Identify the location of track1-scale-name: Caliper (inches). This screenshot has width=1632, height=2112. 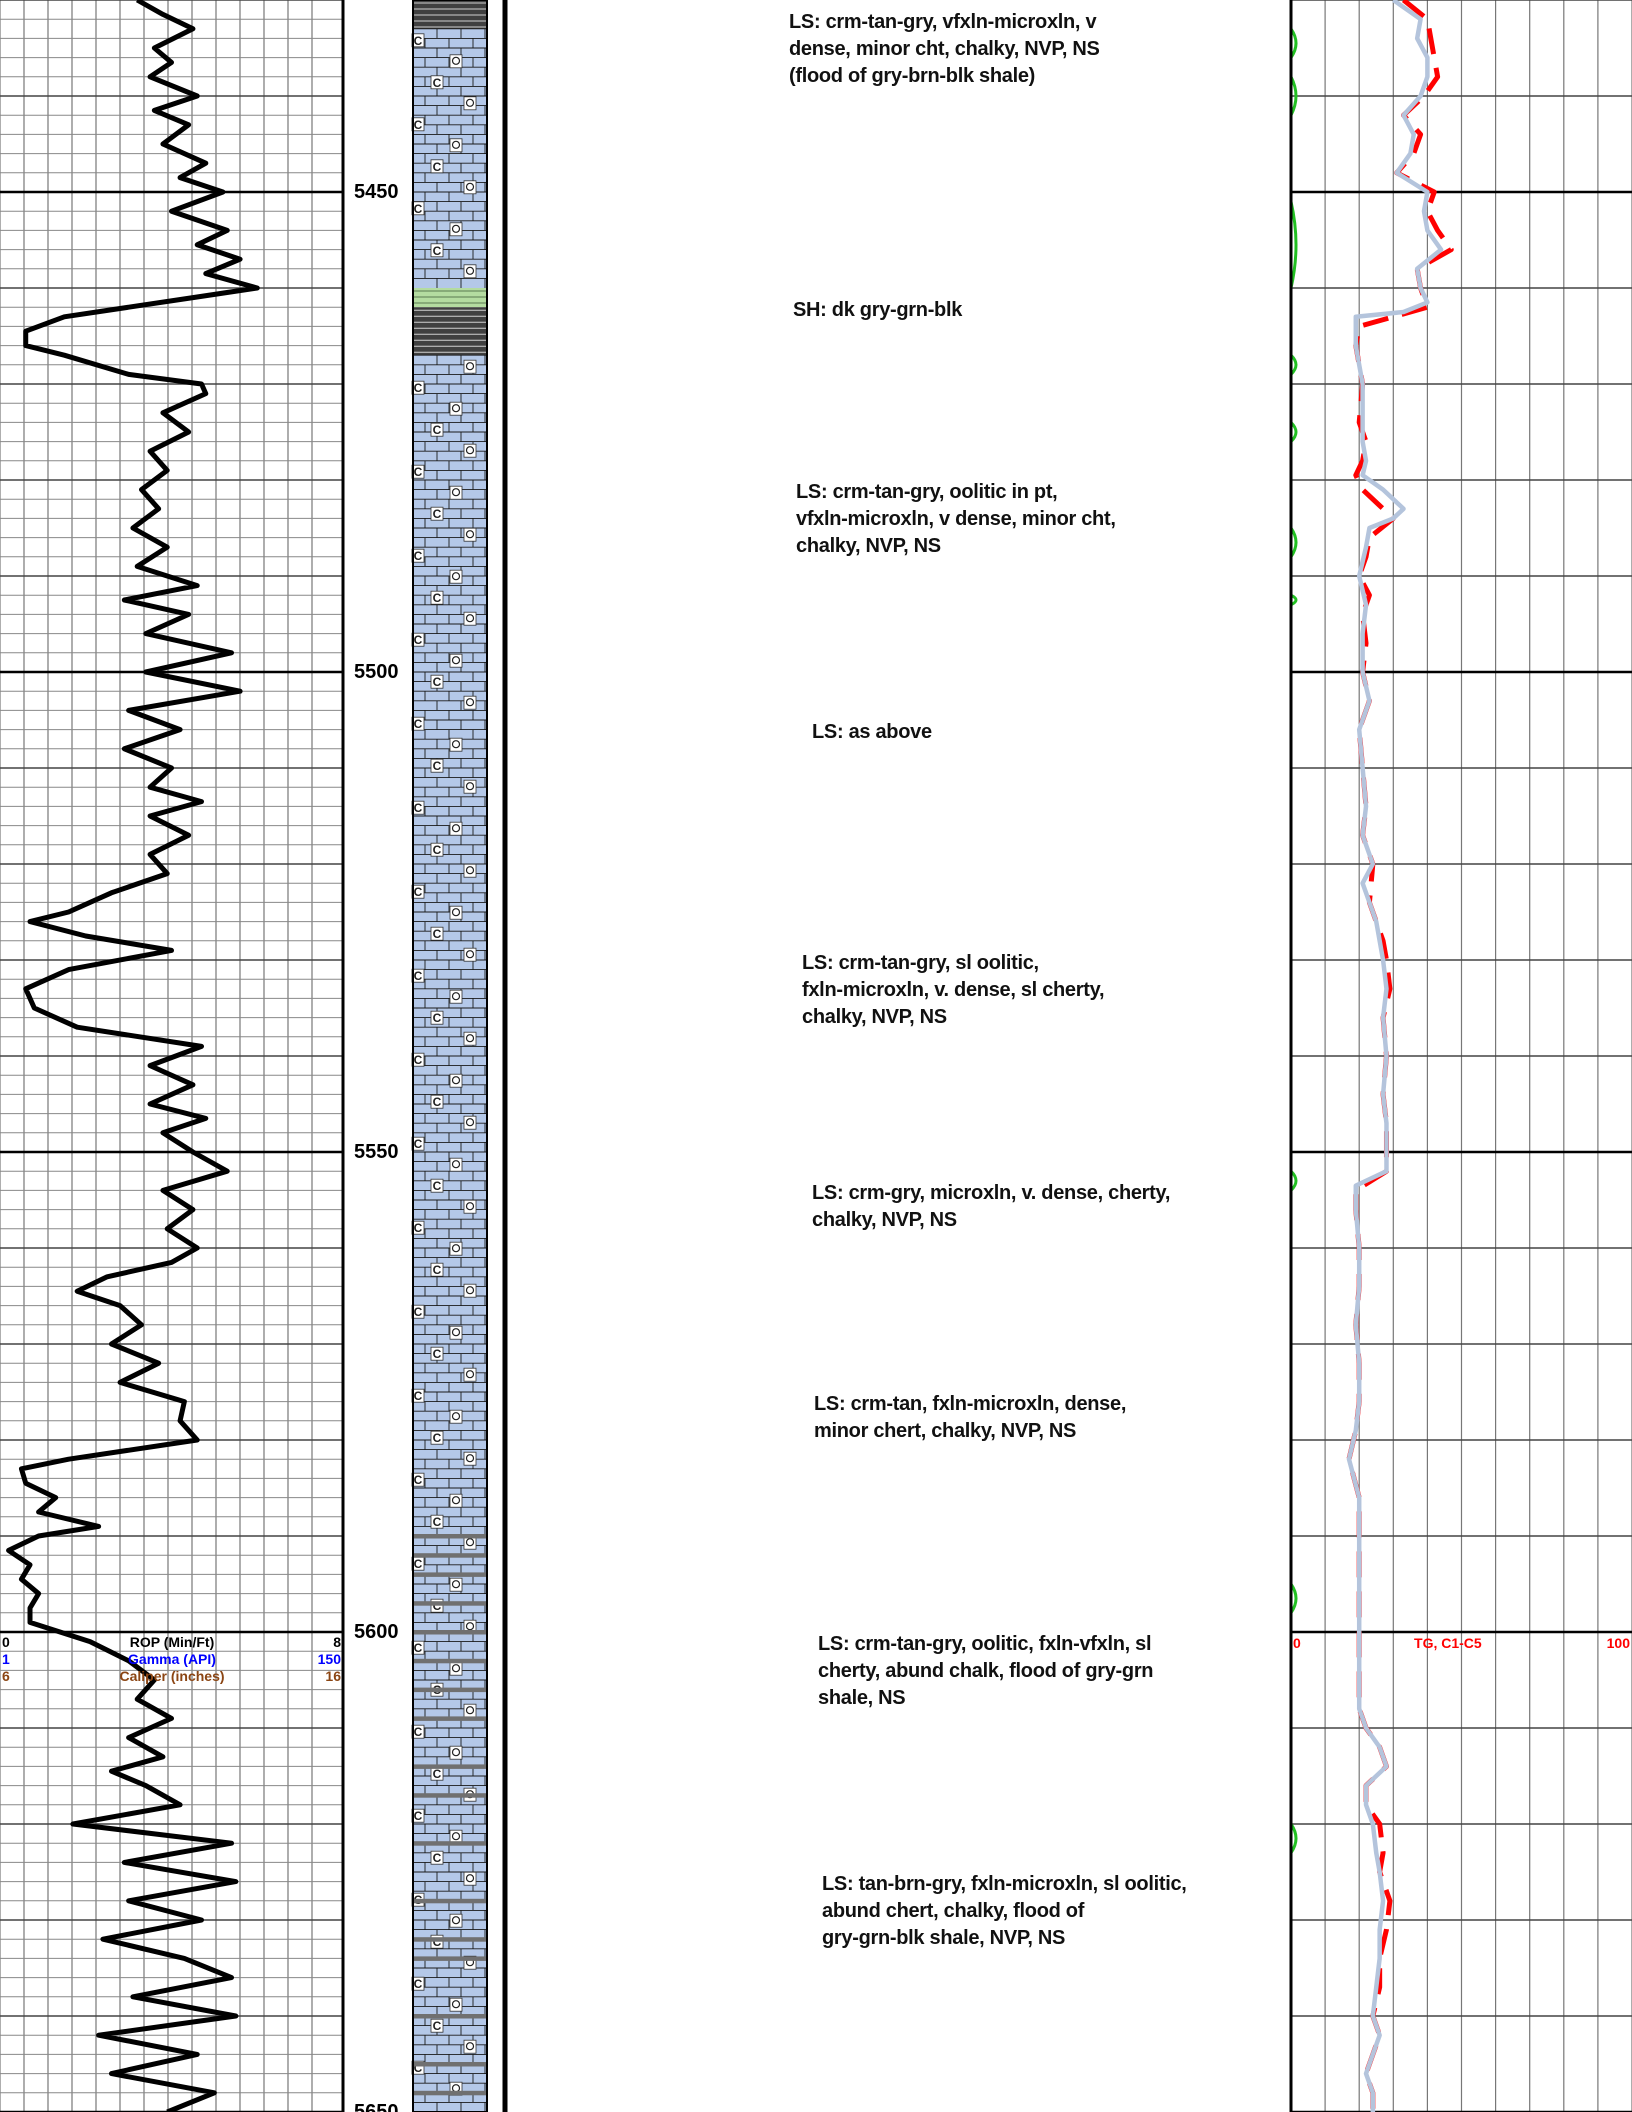
(171, 1676).